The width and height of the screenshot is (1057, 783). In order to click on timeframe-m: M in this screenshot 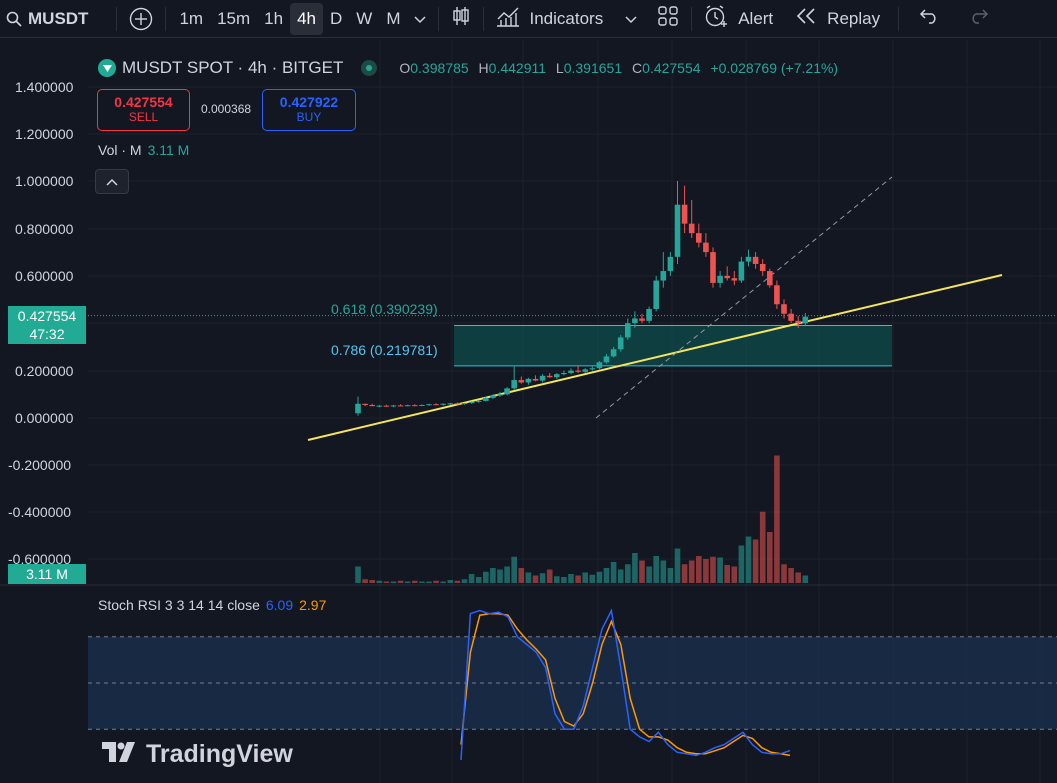, I will do `click(393, 18)`.